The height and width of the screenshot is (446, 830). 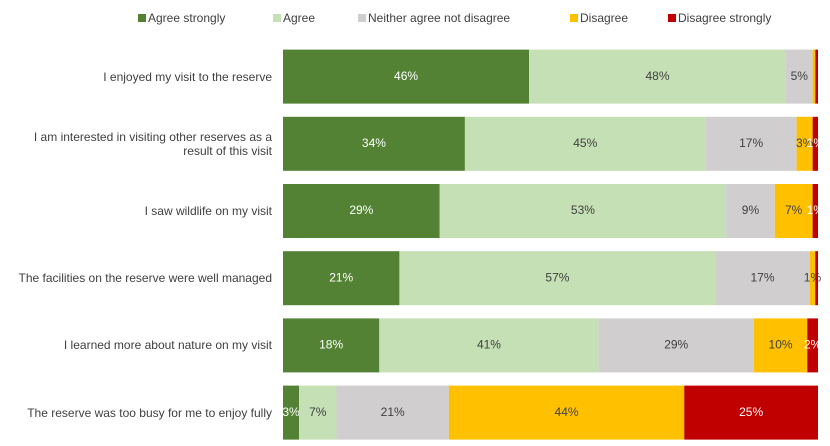 What do you see at coordinates (439, 18) in the screenshot?
I see `legend-label: Neither agree not disagree` at bounding box center [439, 18].